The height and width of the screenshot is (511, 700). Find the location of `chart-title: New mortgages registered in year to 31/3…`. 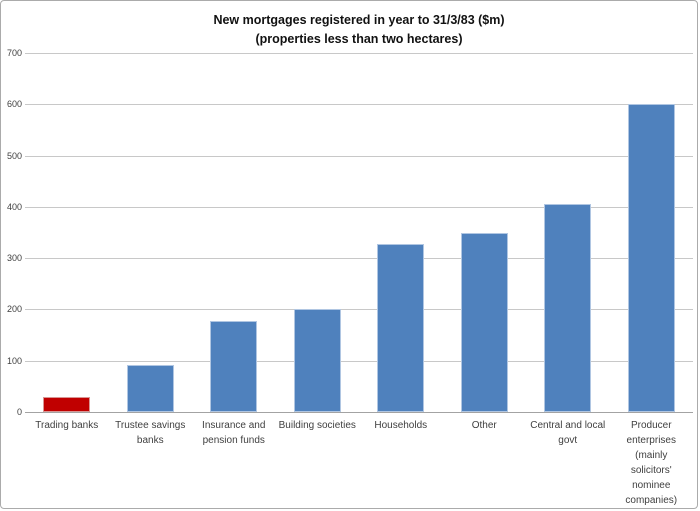

chart-title: New mortgages registered in year to 31/3… is located at coordinates (359, 30).